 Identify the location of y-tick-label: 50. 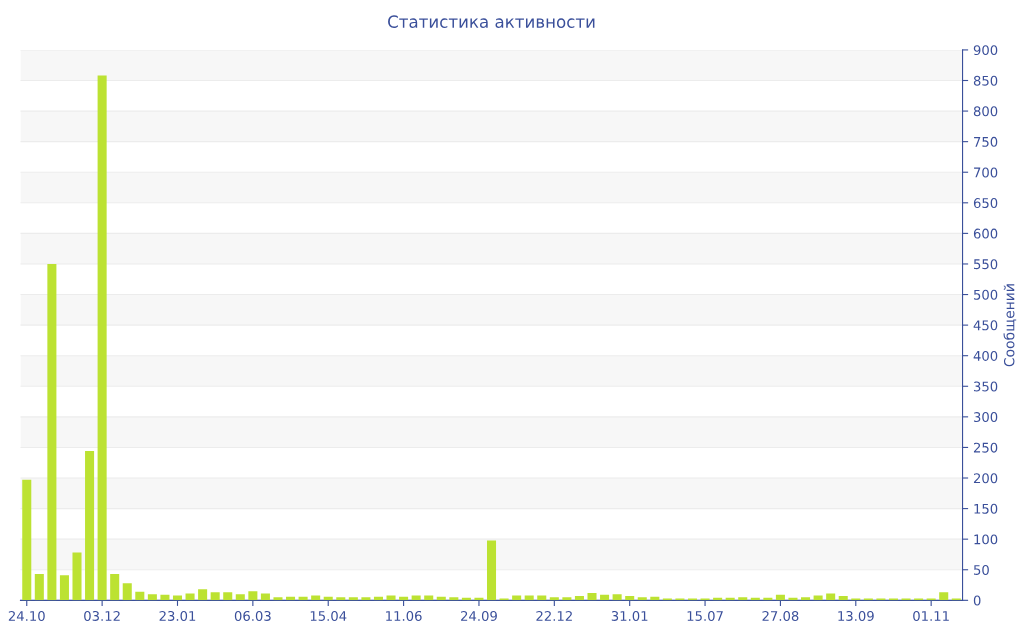
(981, 569).